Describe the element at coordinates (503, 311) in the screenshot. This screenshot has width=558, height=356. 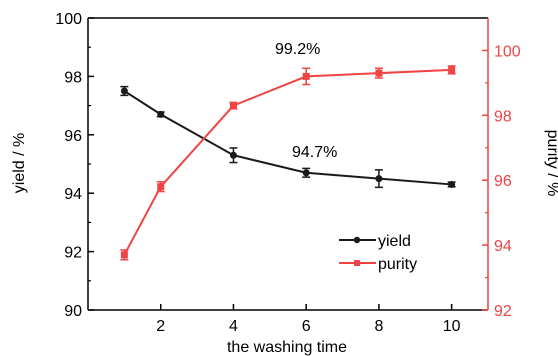
I see `right-y-tick-label: 92` at that location.